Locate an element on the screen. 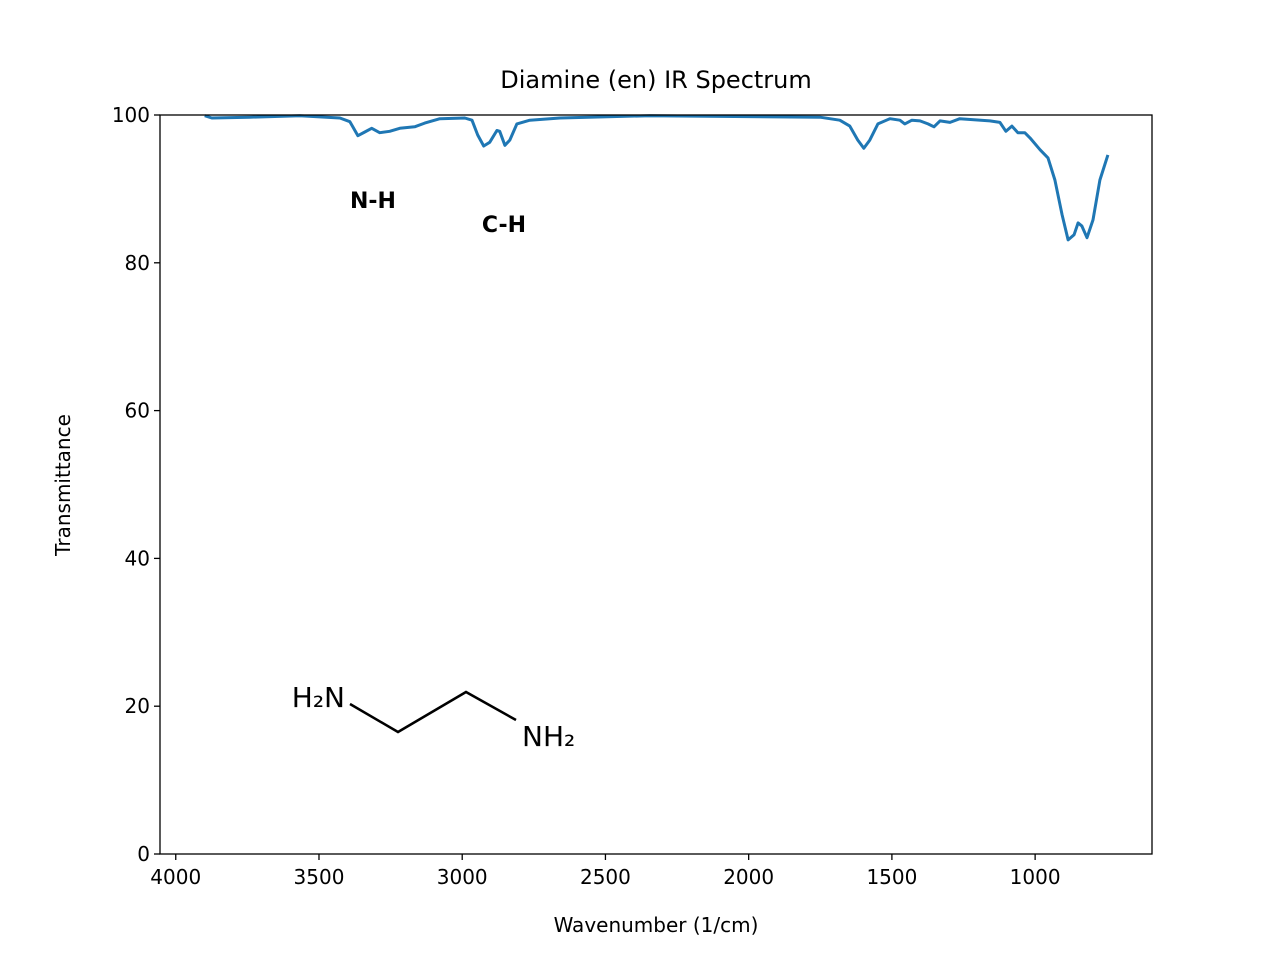 The image size is (1280, 960). x-tick-label: 1500 is located at coordinates (891, 877).